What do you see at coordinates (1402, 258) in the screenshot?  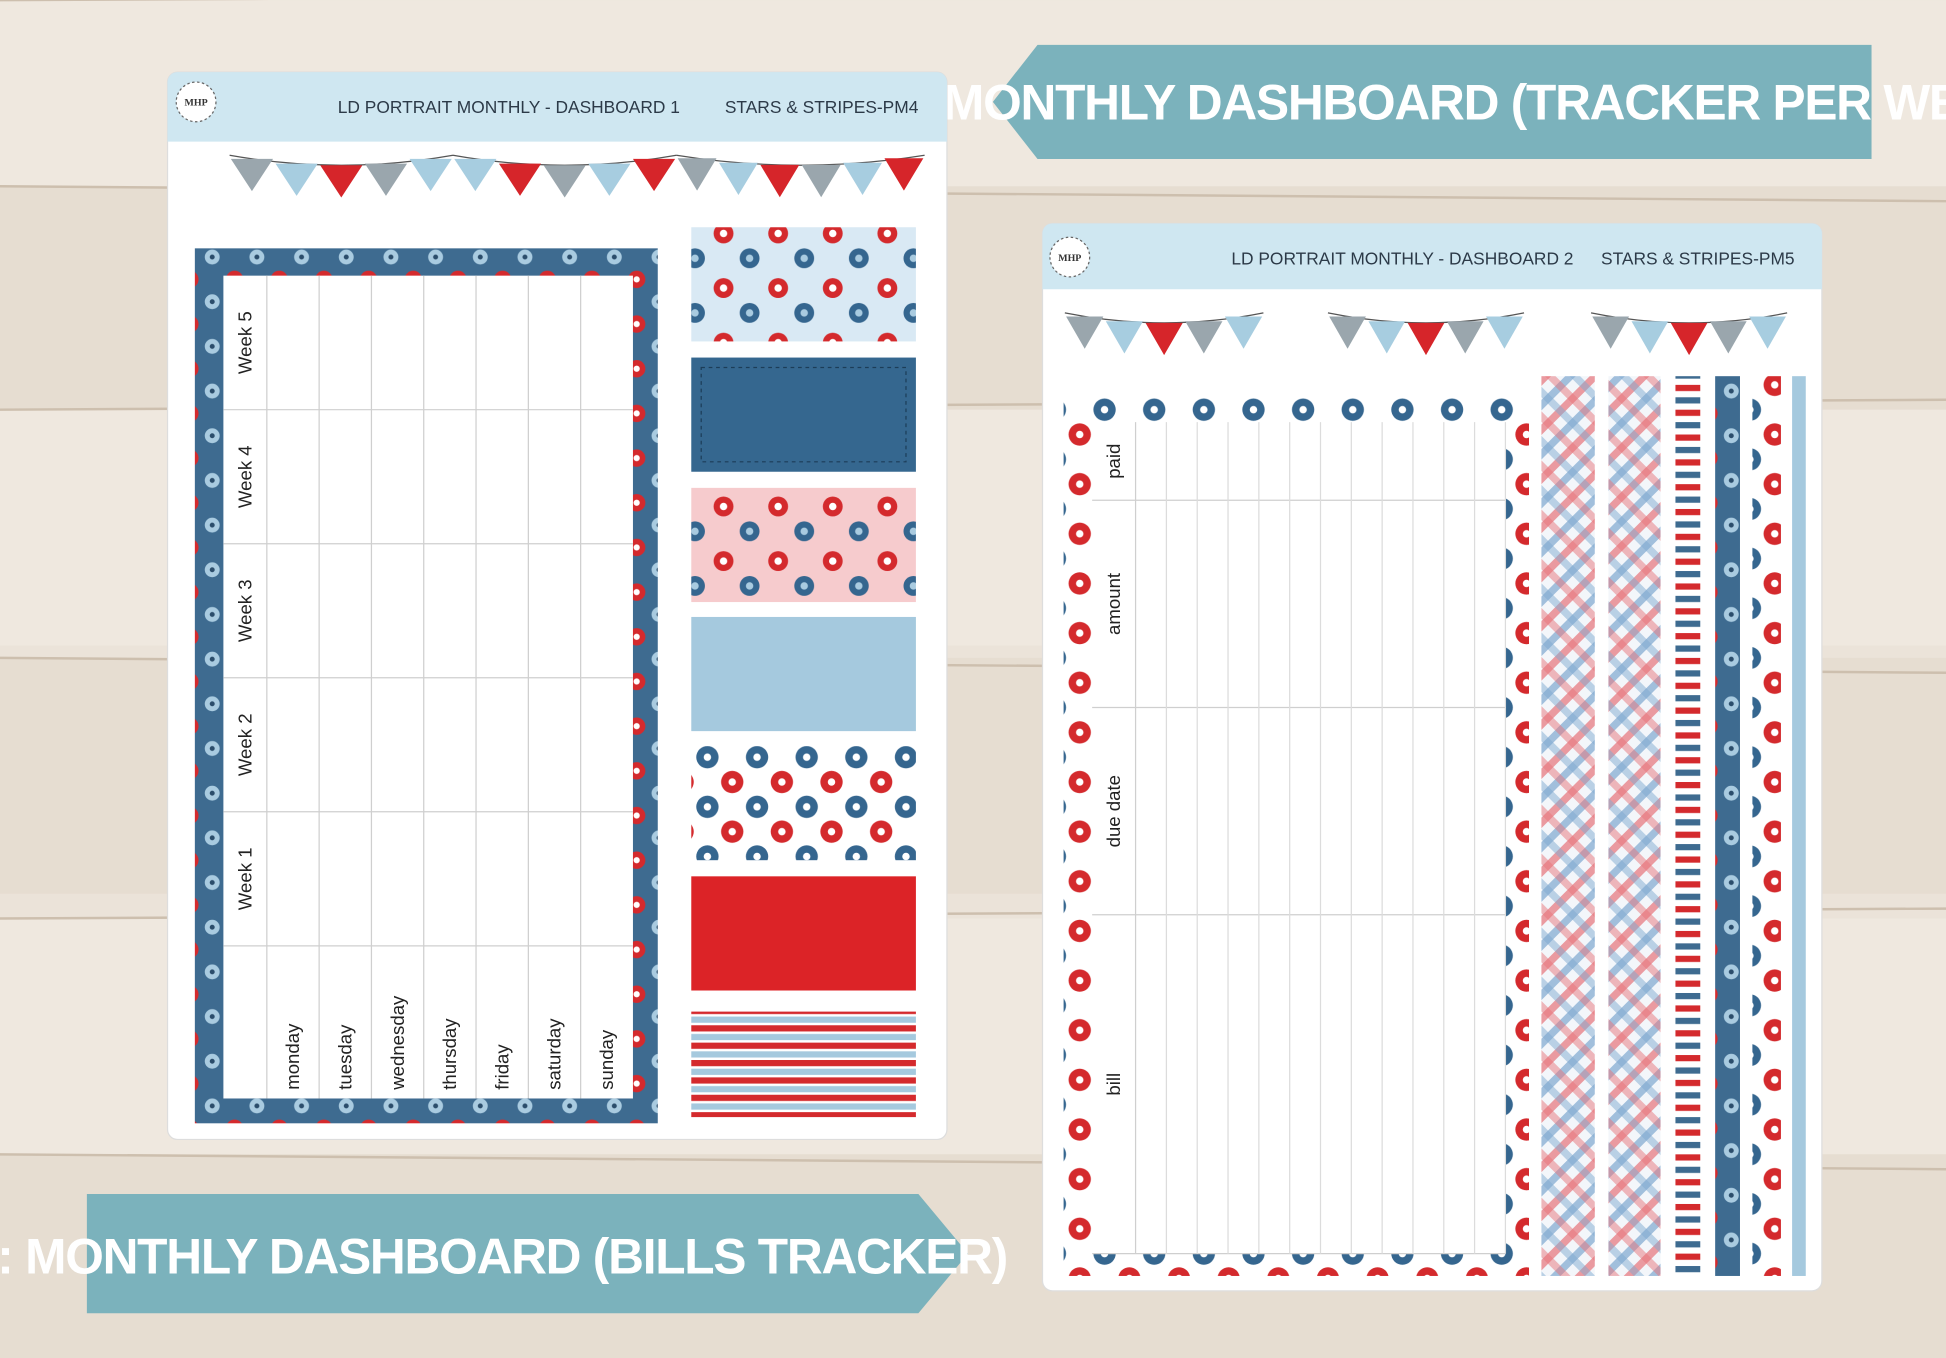 I see `sheet-title: LD PORTRAIT MONTHLY - DASHBOARD 2` at bounding box center [1402, 258].